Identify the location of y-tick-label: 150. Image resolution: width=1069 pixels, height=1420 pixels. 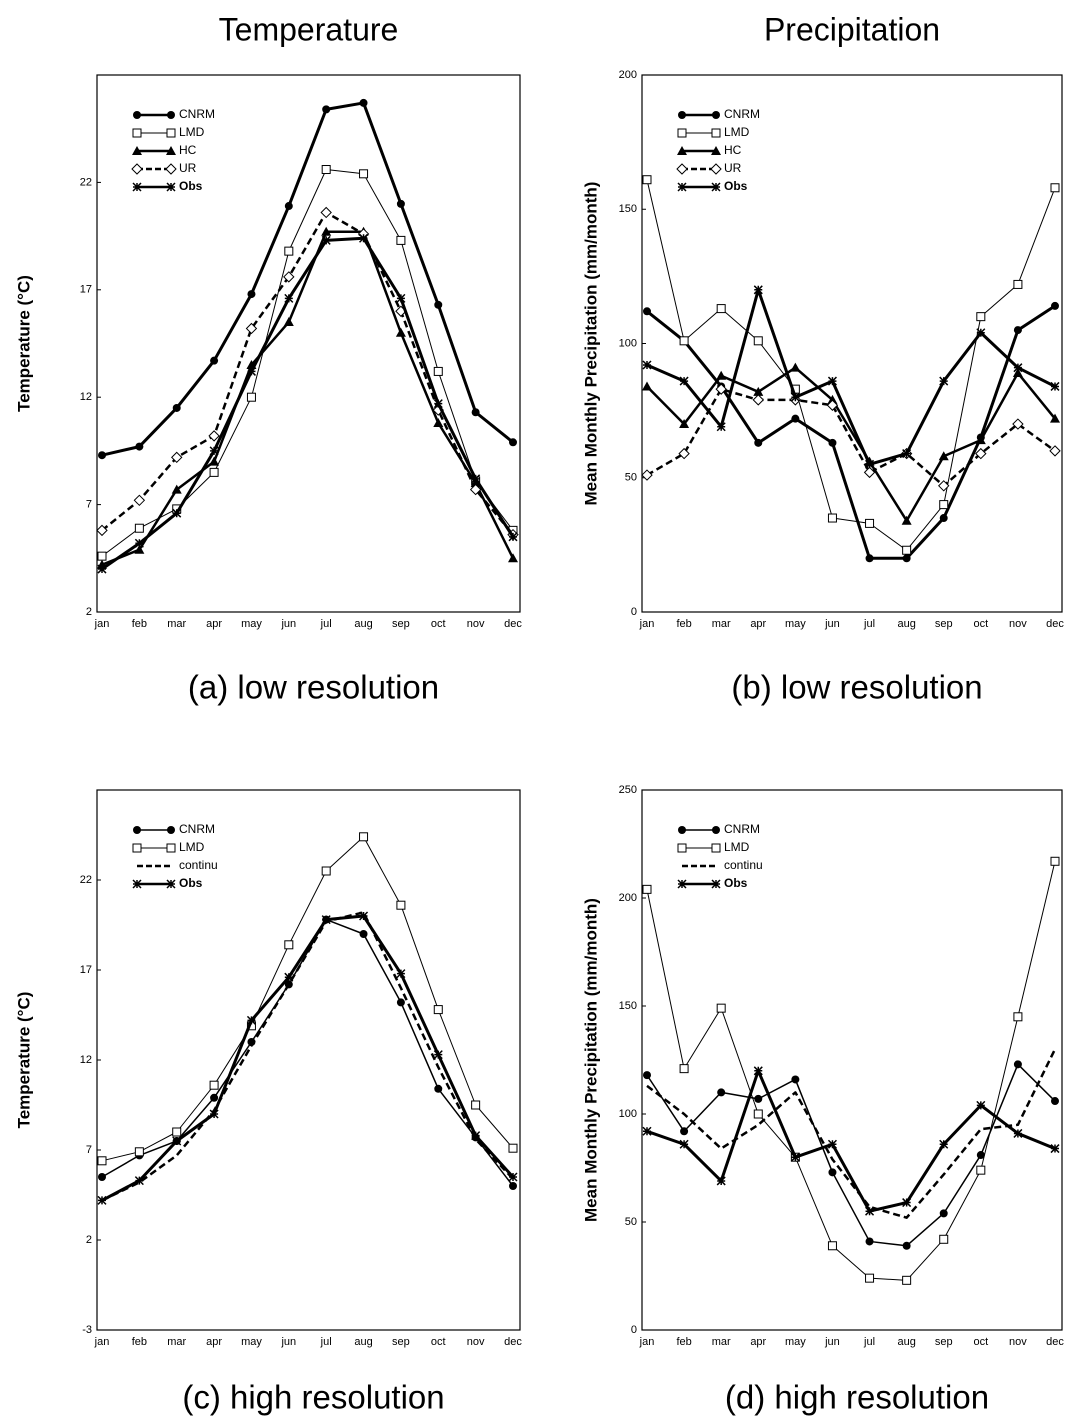
(628, 1006).